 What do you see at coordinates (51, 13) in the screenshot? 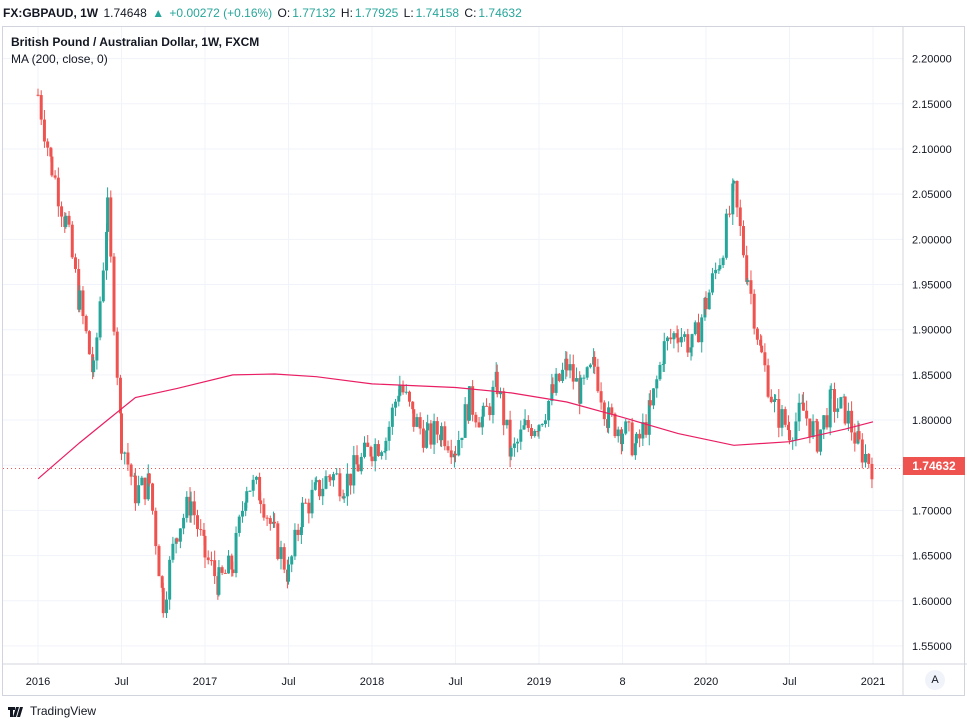
I see `symbol-label: FX:GBPAUD, 1W` at bounding box center [51, 13].